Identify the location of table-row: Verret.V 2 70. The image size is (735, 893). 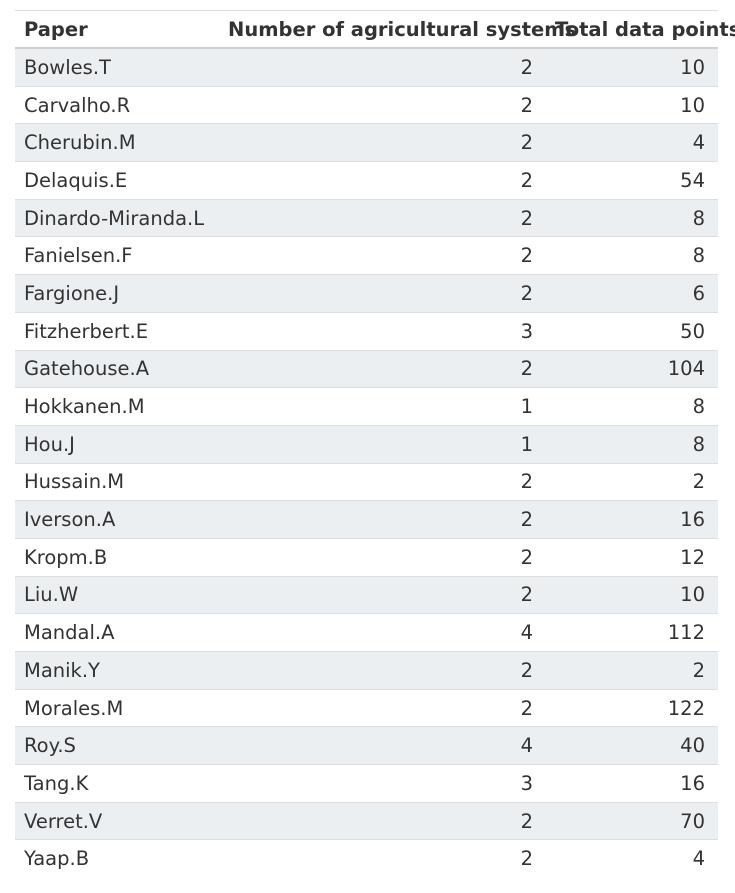
(366, 820).